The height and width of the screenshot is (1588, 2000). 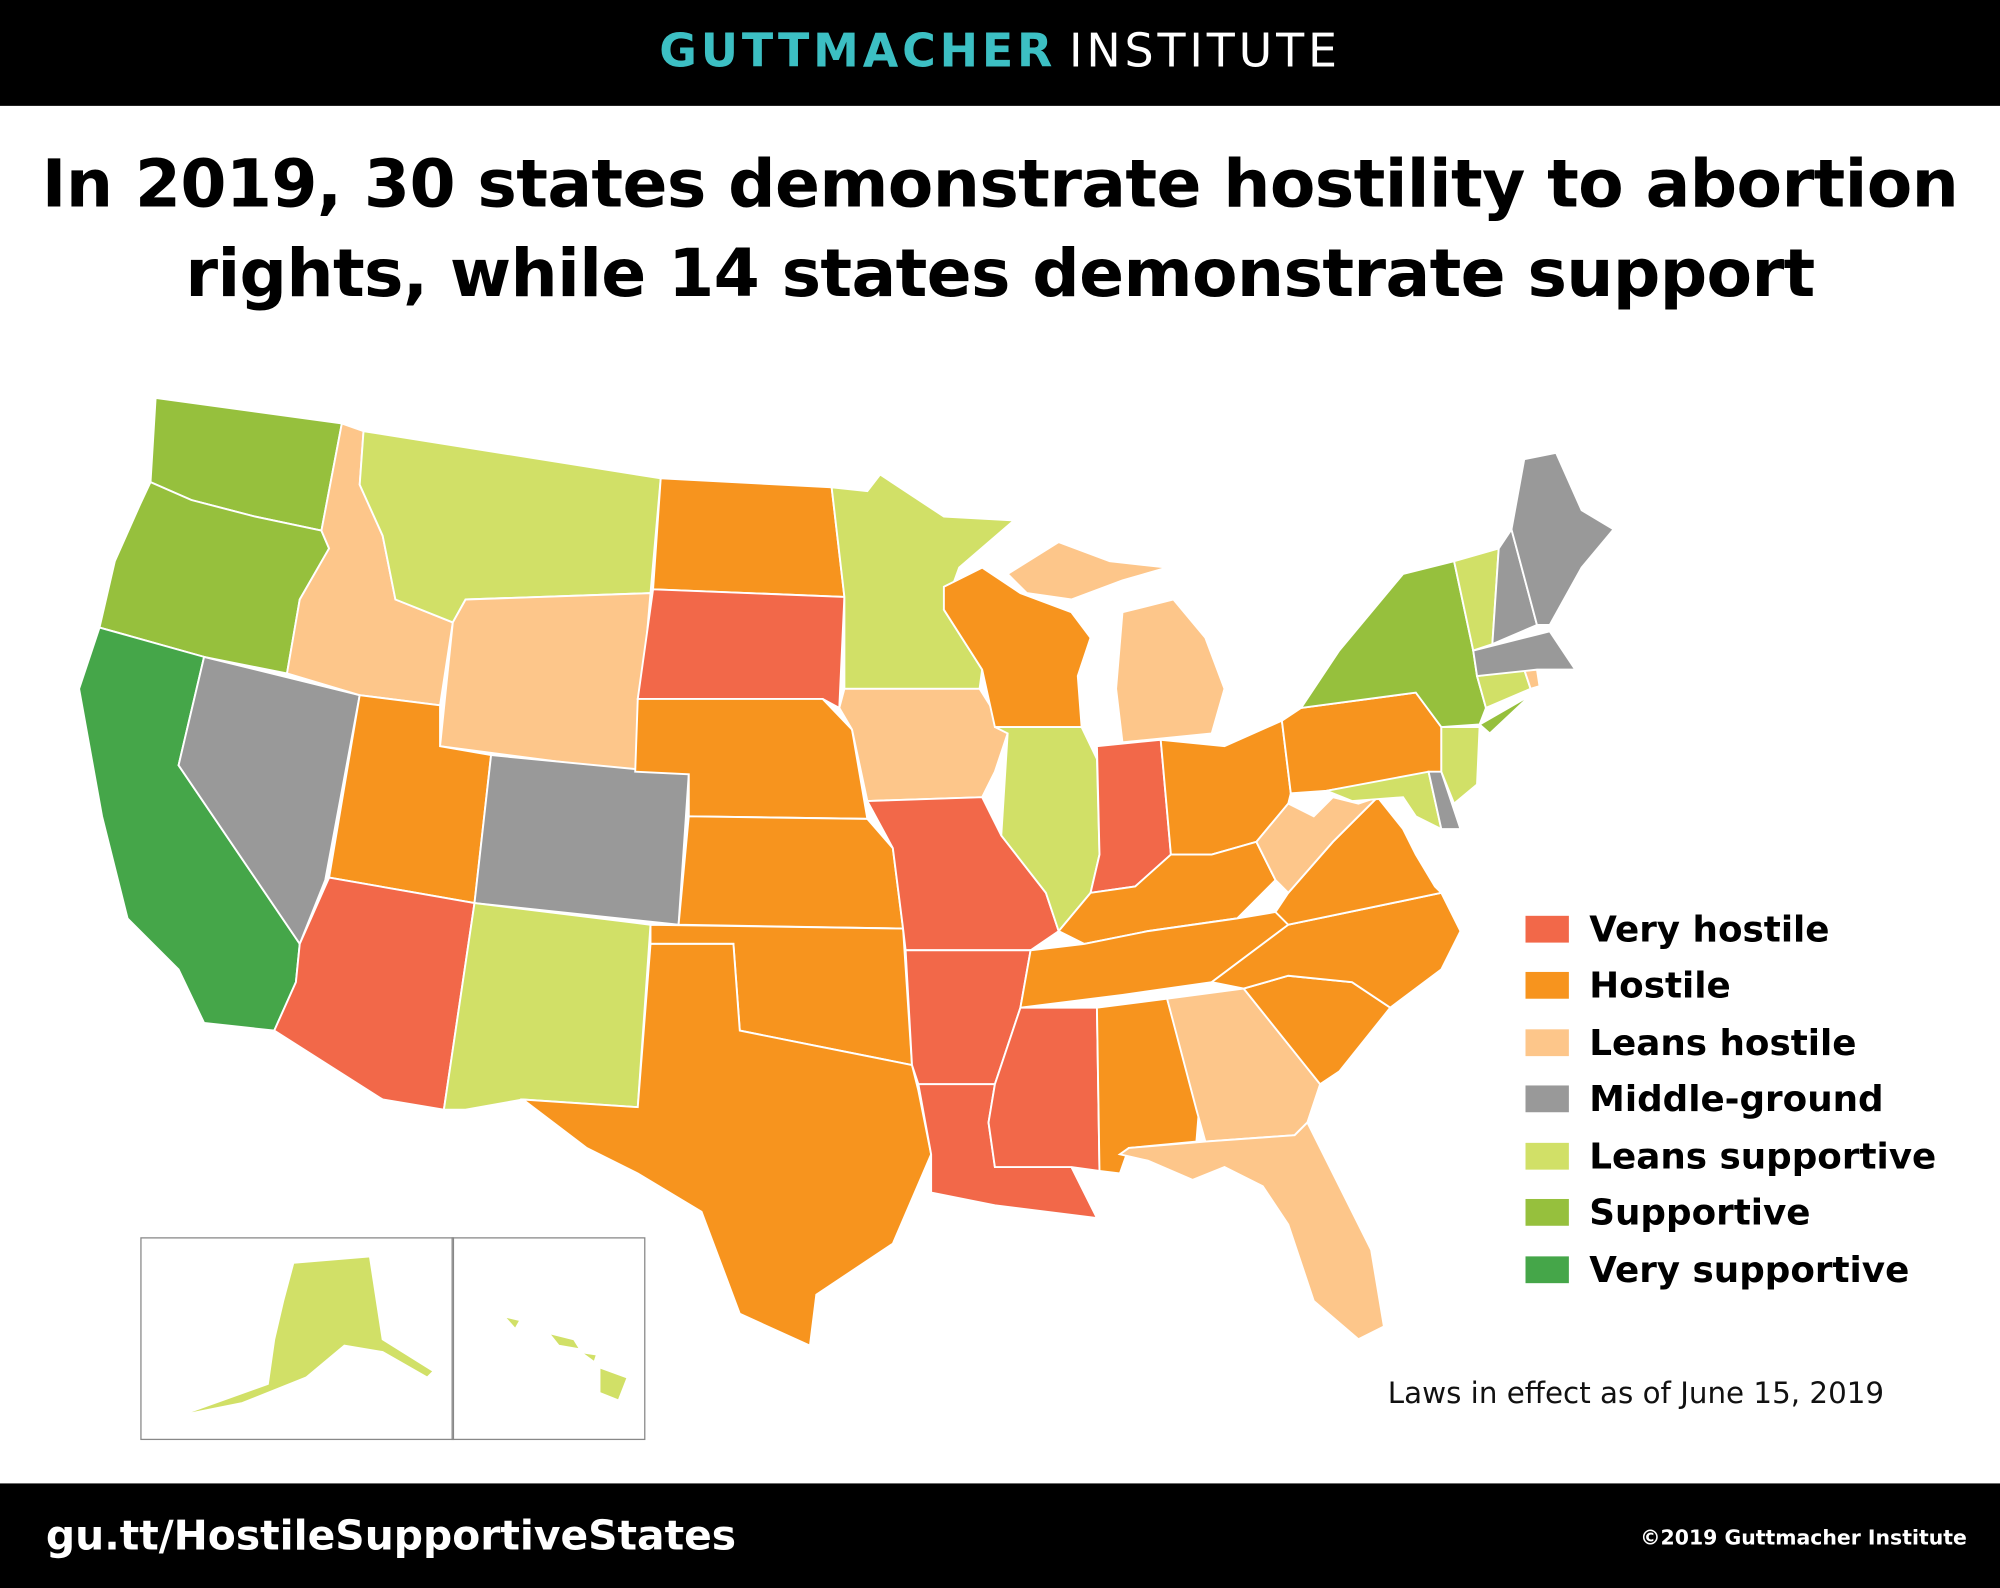 I want to click on state-ma, so click(x=1525, y=654).